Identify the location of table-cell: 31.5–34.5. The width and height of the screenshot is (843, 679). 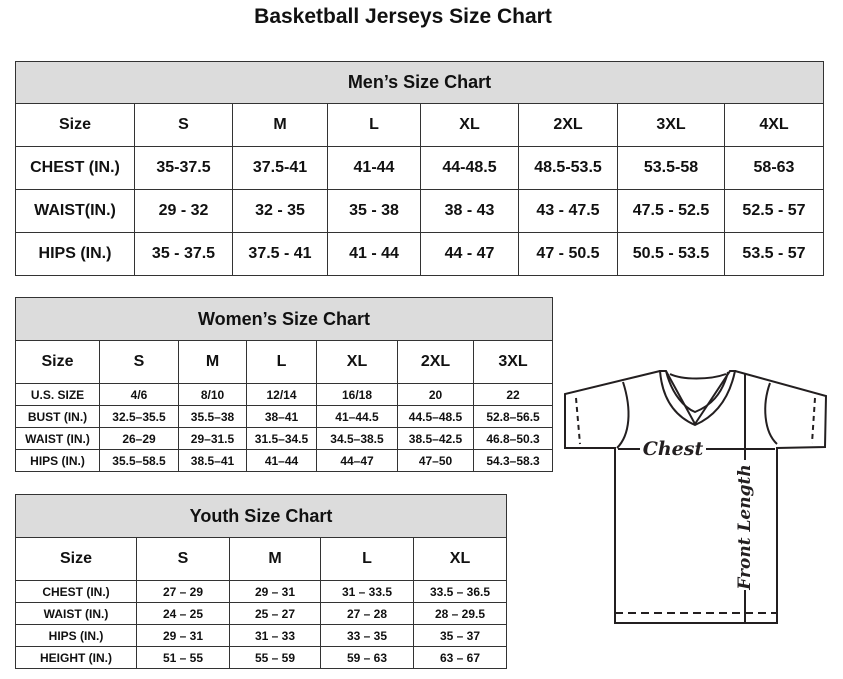
(281, 438).